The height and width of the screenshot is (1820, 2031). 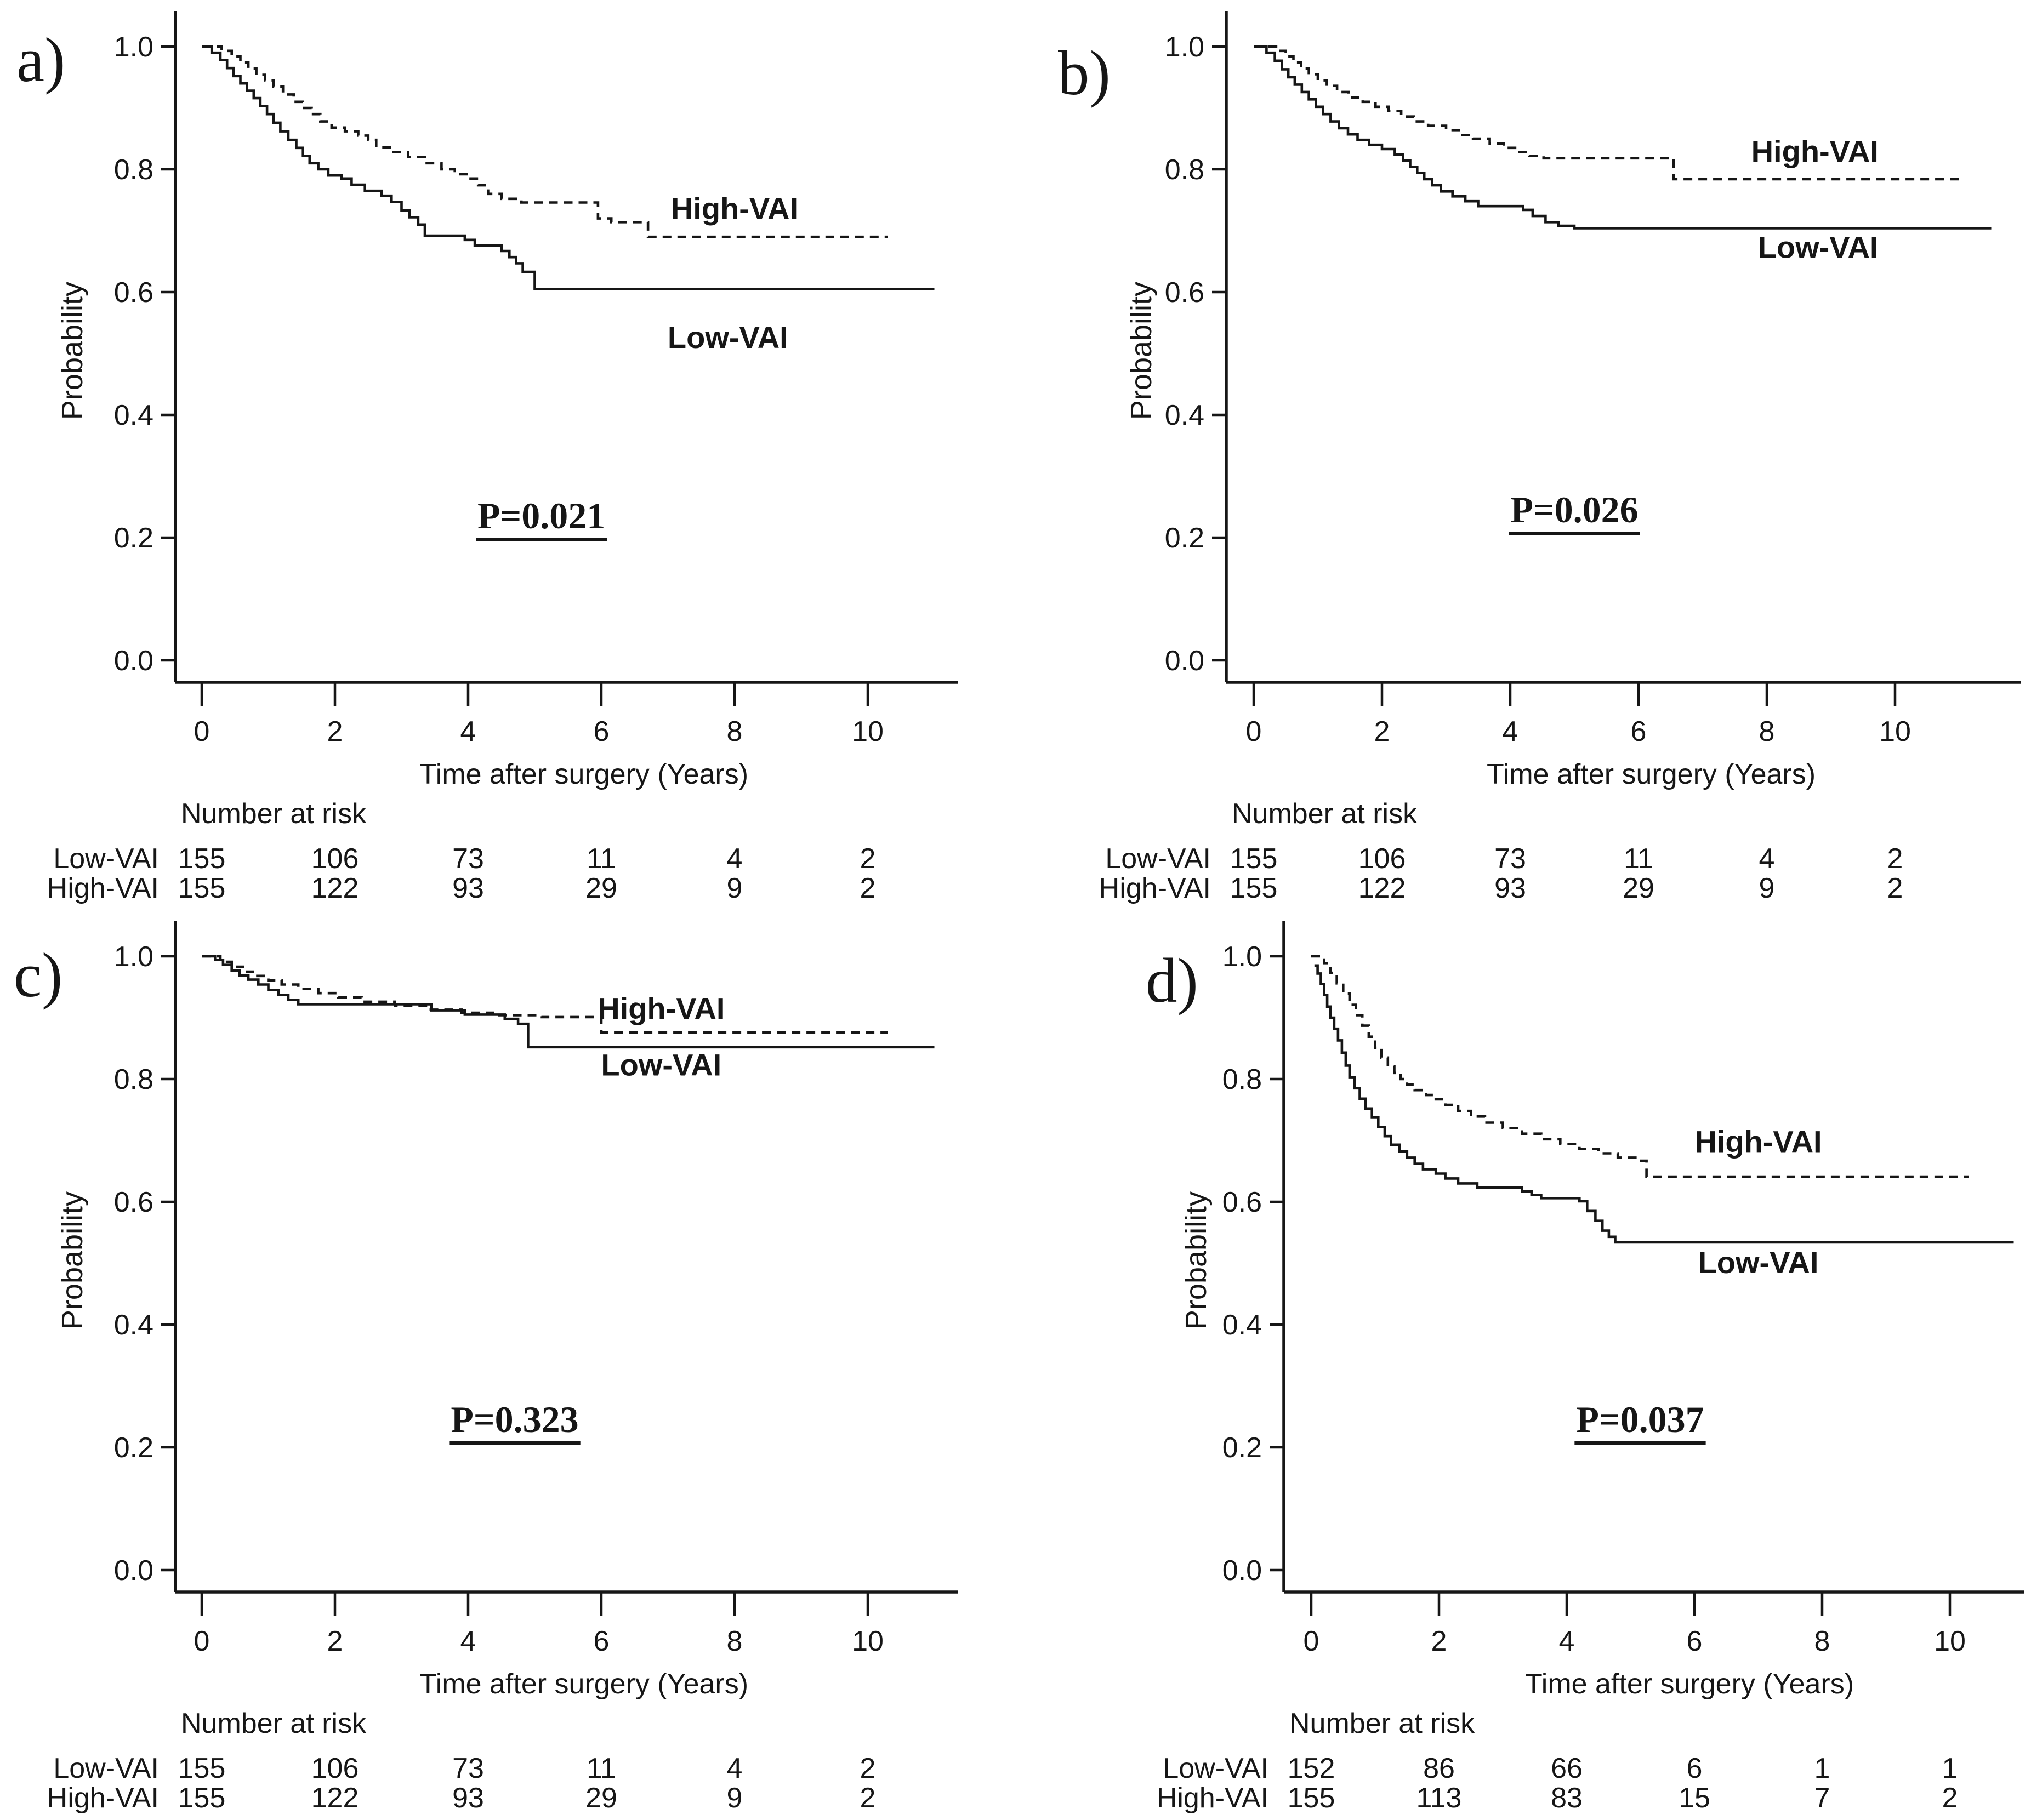 What do you see at coordinates (514, 1419) in the screenshot?
I see `p-value-label: P=0.323` at bounding box center [514, 1419].